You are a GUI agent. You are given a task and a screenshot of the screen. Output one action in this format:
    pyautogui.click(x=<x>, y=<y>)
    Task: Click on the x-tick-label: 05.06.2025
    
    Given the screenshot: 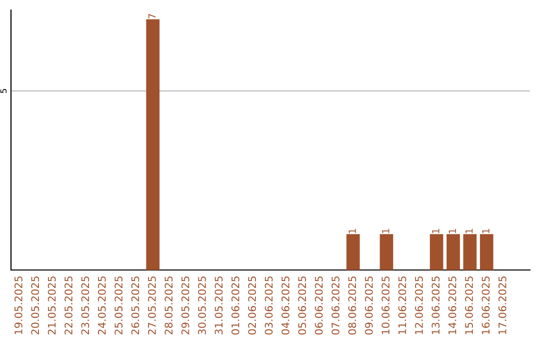 What is the action you would take?
    pyautogui.click(x=302, y=305)
    